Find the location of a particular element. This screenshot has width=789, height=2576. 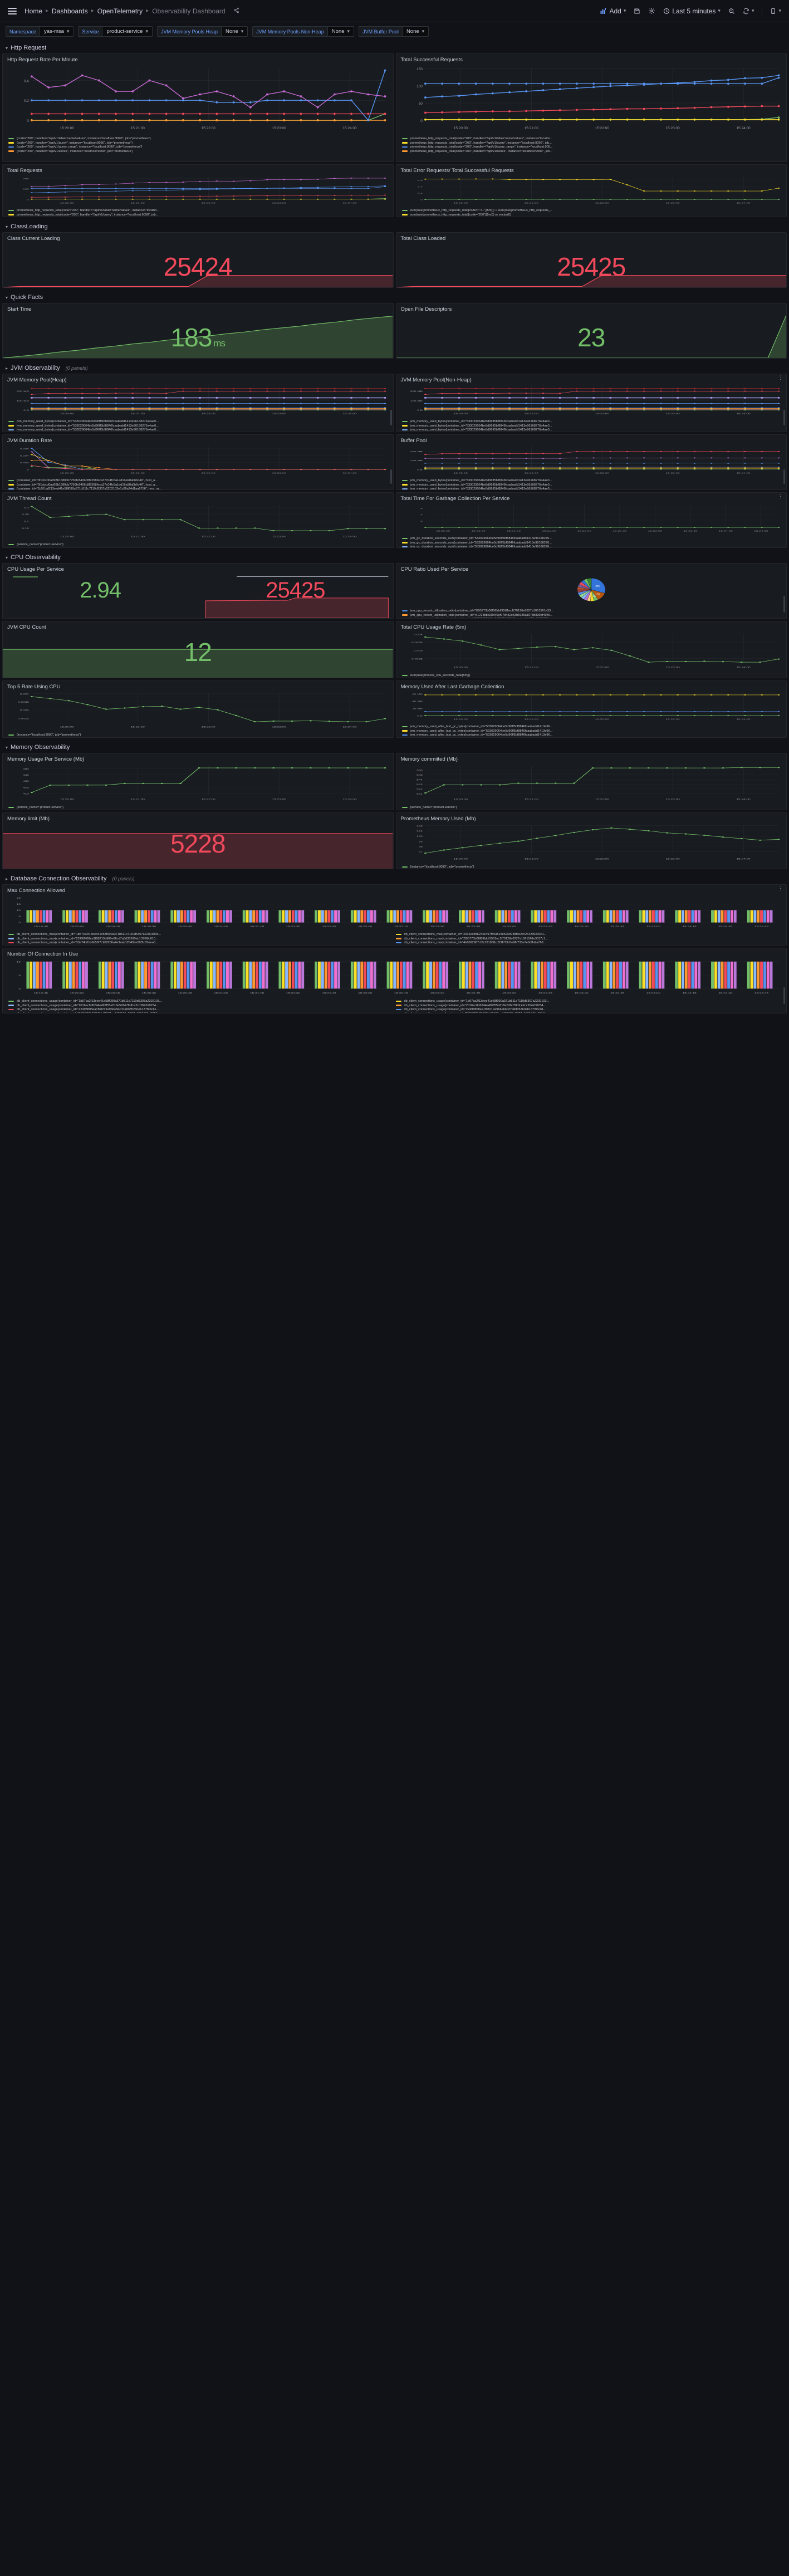

breadcrumb-dashboards: Dashboards is located at coordinates (70, 11).